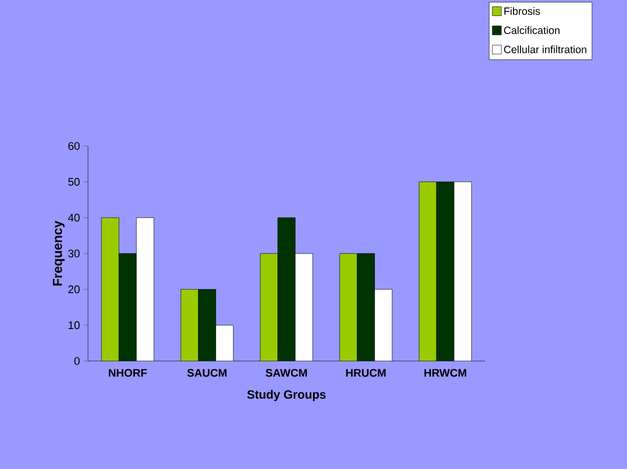 The width and height of the screenshot is (627, 469). Describe the element at coordinates (366, 372) in the screenshot. I see `x-tick-label: HRUCM` at that location.